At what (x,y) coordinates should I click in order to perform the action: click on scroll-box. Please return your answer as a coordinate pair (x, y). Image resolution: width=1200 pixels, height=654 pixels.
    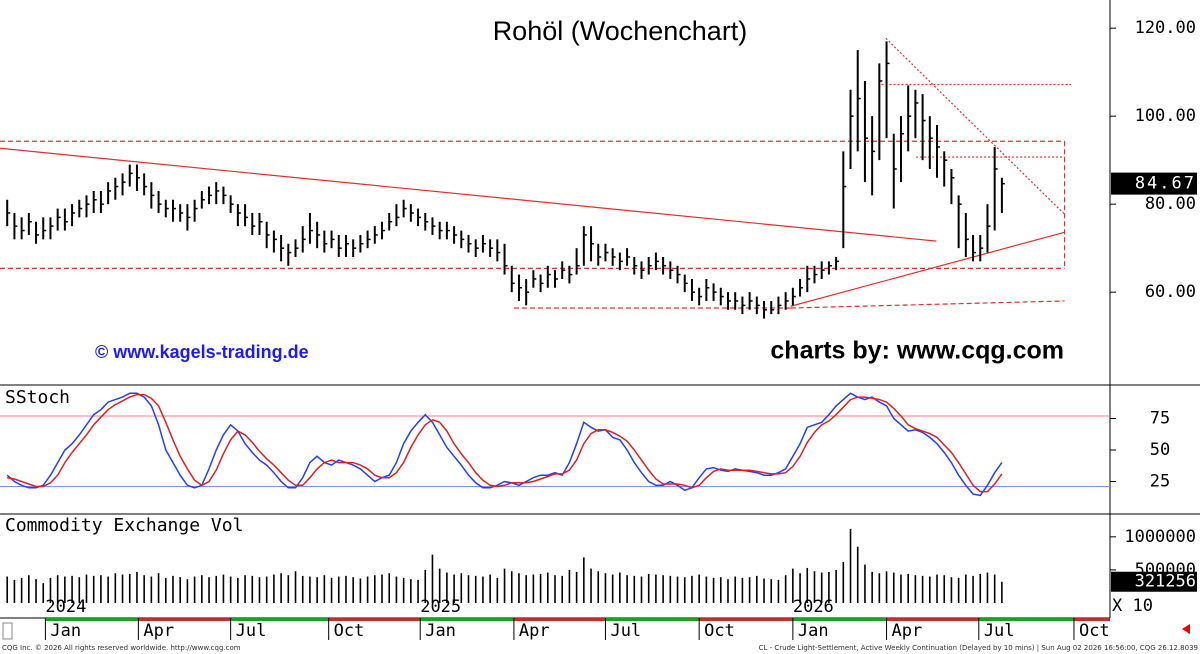
    Looking at the image, I should click on (7, 631).